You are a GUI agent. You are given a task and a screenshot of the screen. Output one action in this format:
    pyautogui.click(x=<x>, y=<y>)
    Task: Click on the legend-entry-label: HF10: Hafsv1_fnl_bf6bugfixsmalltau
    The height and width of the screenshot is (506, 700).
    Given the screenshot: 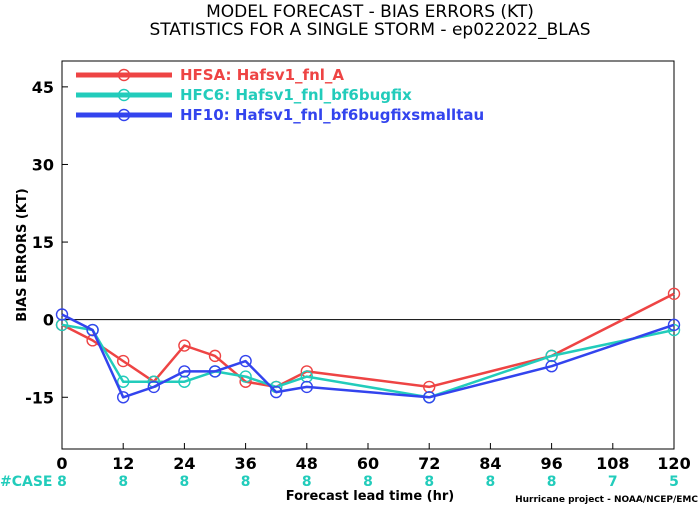 What is the action you would take?
    pyautogui.click(x=332, y=115)
    